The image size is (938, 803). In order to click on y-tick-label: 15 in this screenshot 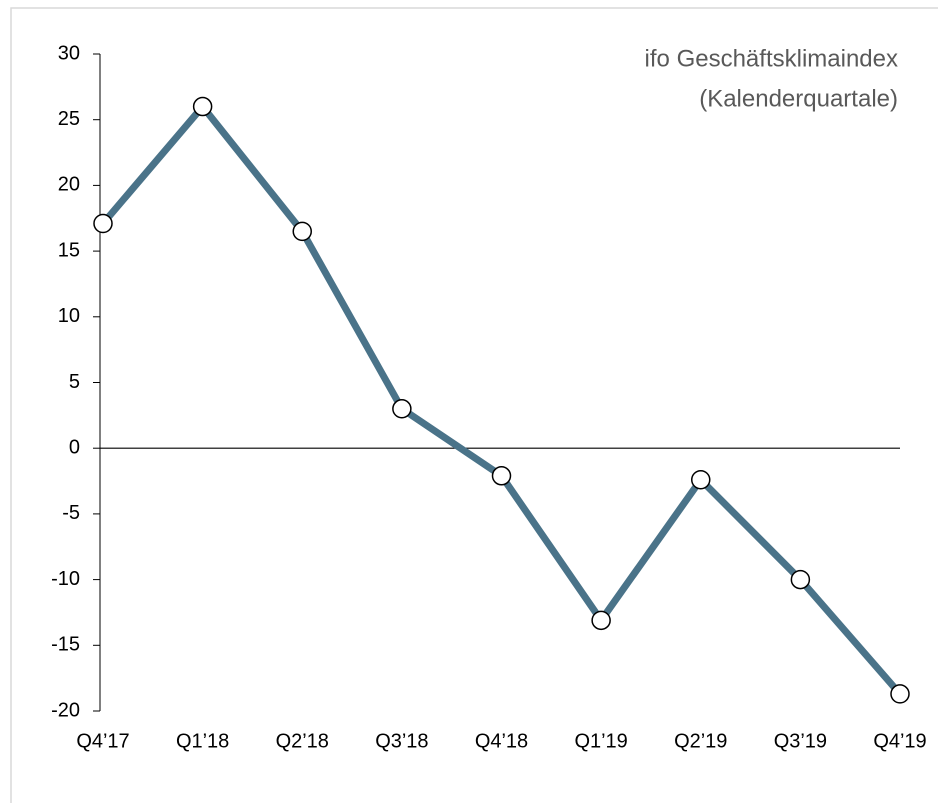, I will do `click(69, 250)`.